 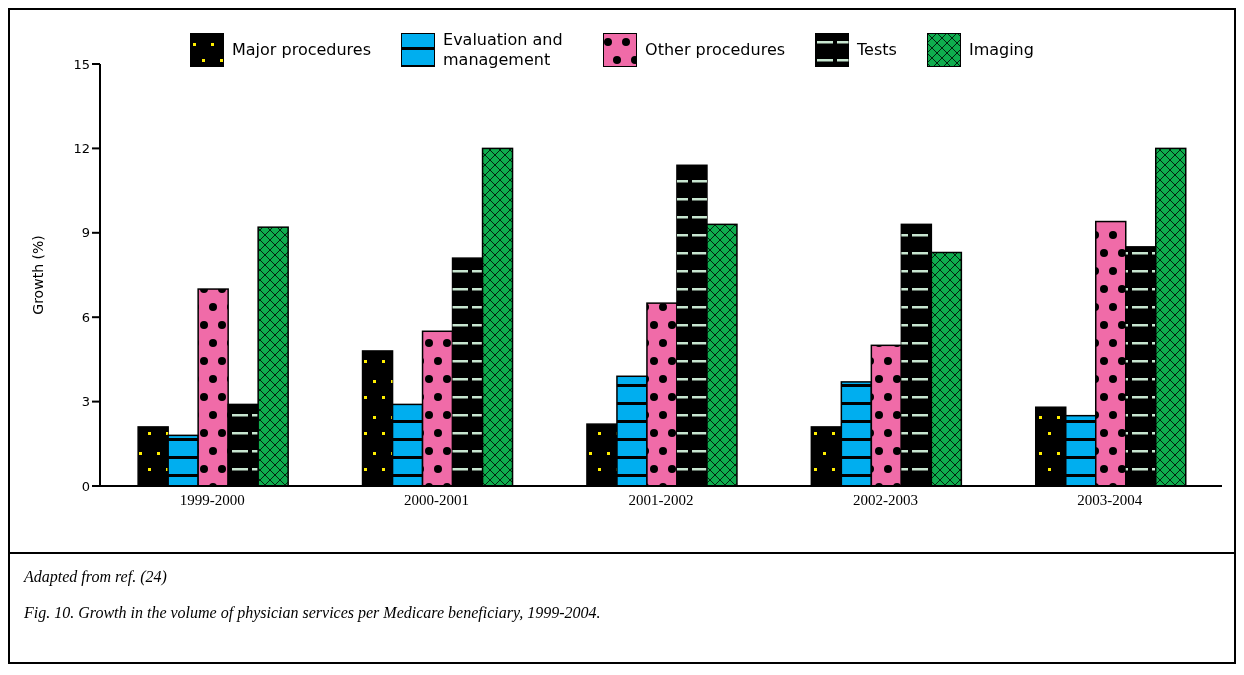 I want to click on legend-label: Major procedures, so click(x=302, y=50).